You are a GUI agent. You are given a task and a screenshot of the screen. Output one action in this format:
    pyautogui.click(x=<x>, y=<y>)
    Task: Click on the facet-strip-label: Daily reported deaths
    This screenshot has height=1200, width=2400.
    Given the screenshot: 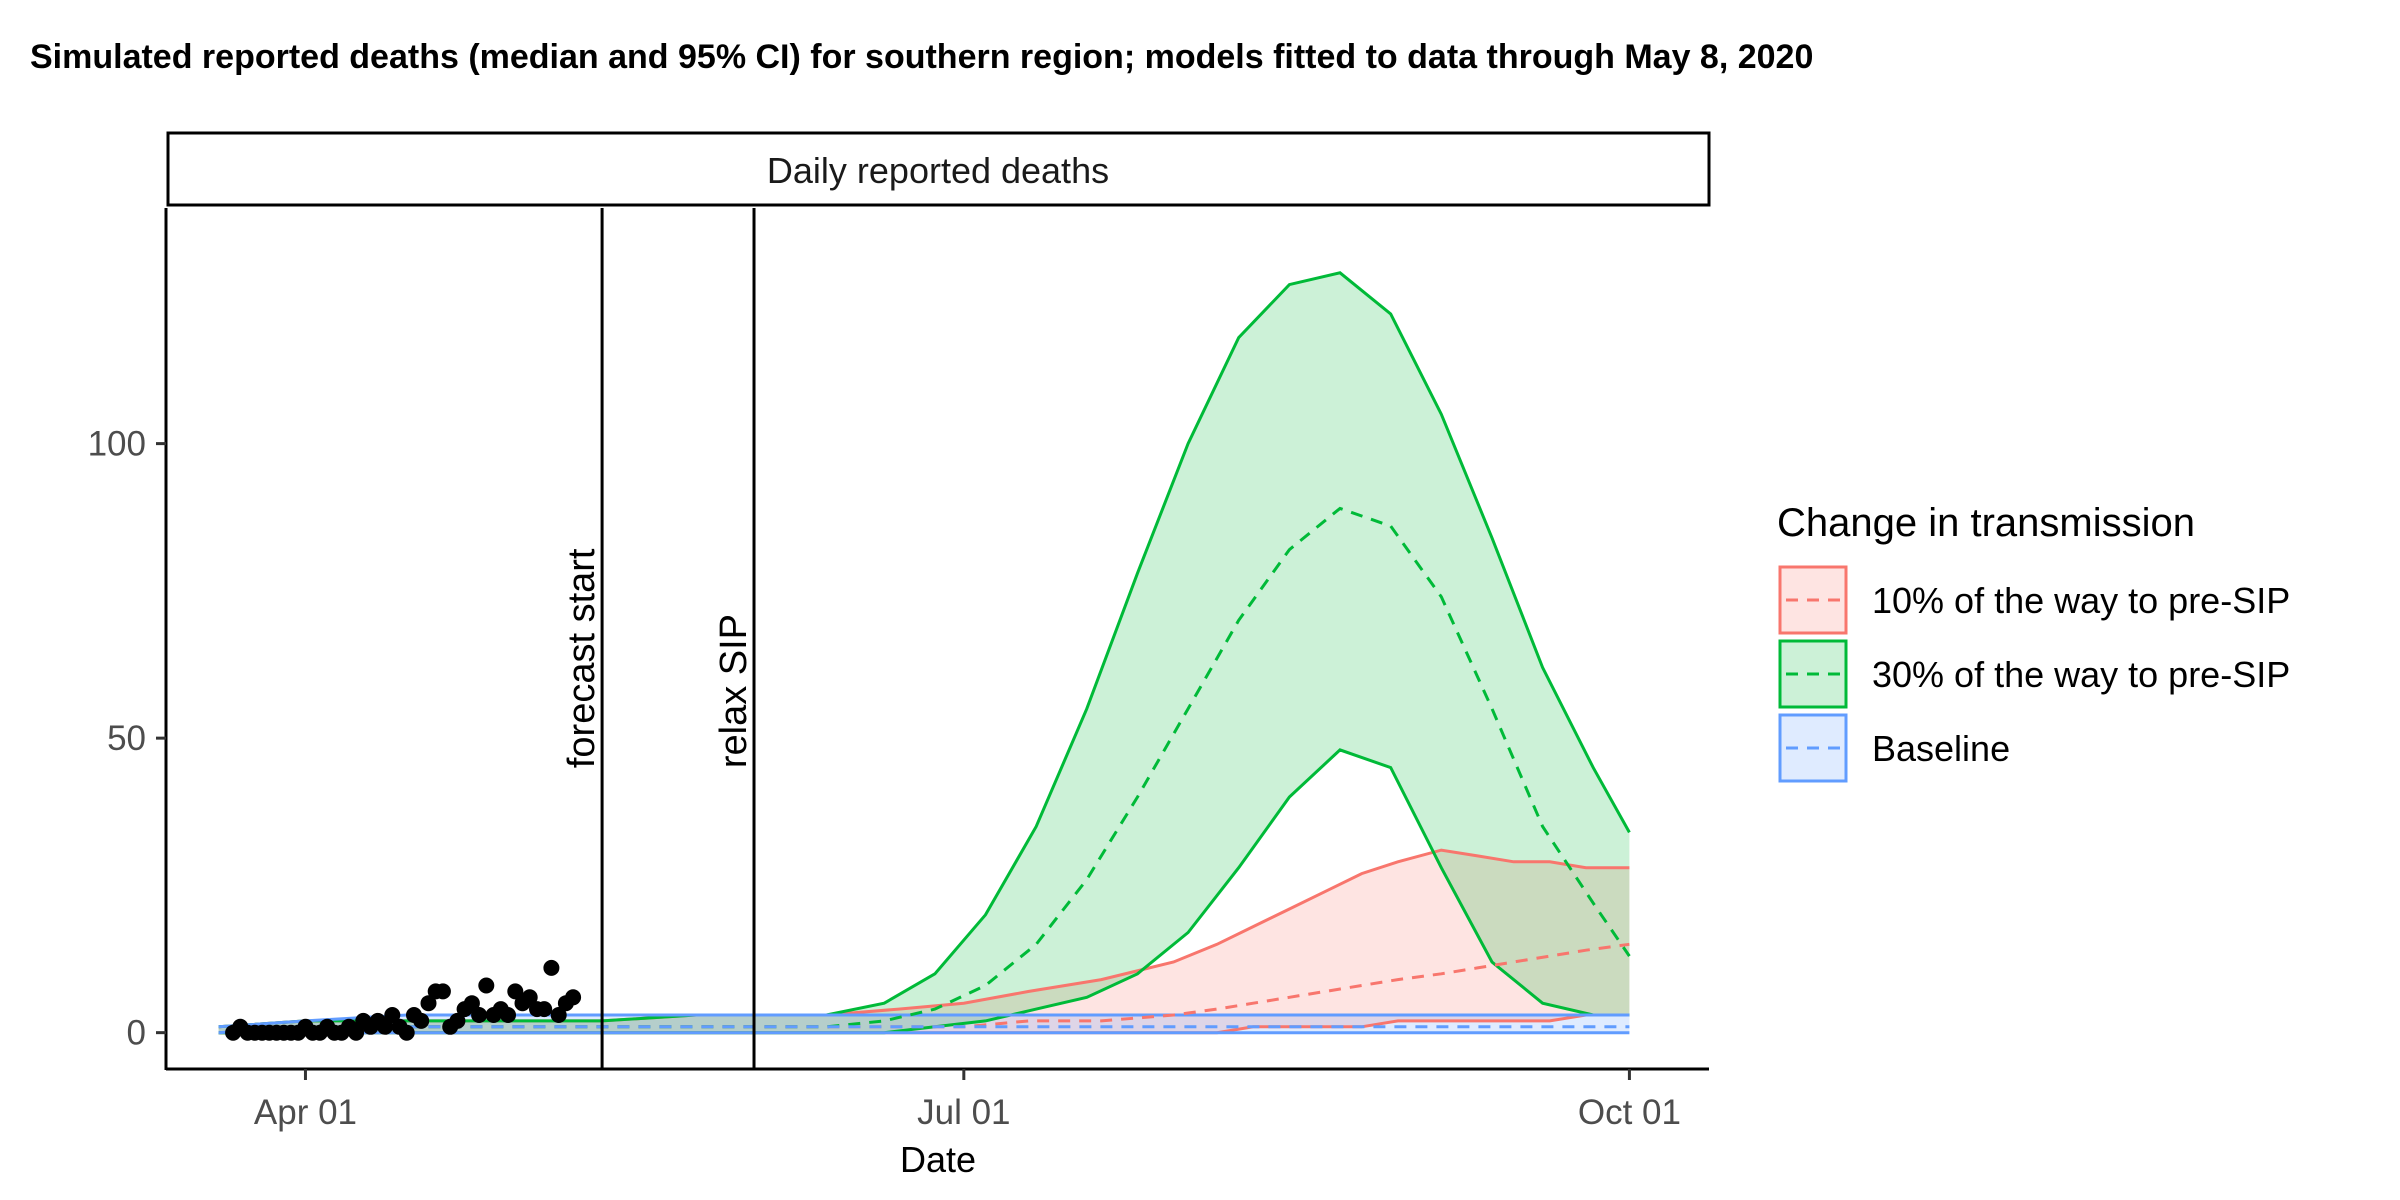 What is the action you would take?
    pyautogui.click(x=938, y=170)
    